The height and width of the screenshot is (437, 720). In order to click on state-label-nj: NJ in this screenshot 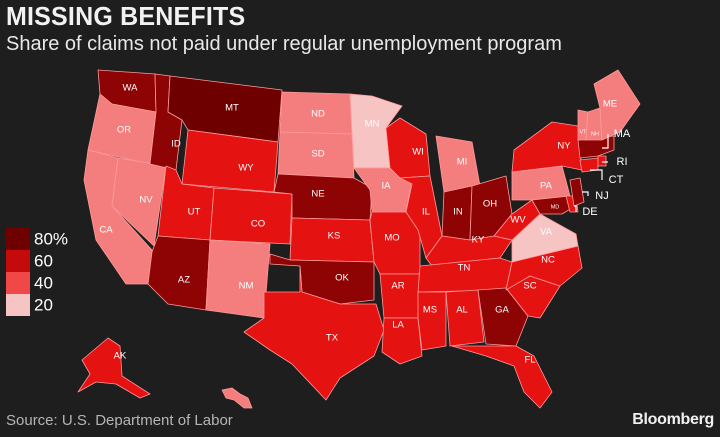, I will do `click(601, 196)`.